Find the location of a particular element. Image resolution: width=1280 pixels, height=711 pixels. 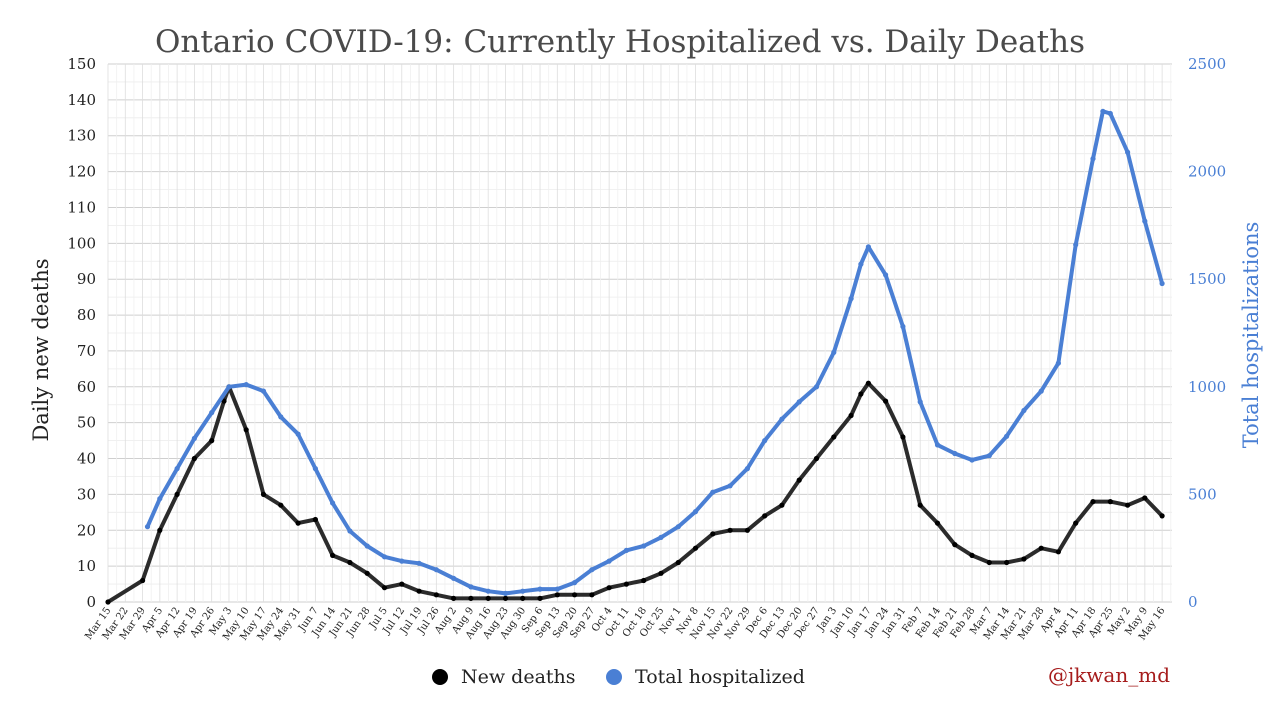

y-tick-label-left: 50 is located at coordinates (86, 423).